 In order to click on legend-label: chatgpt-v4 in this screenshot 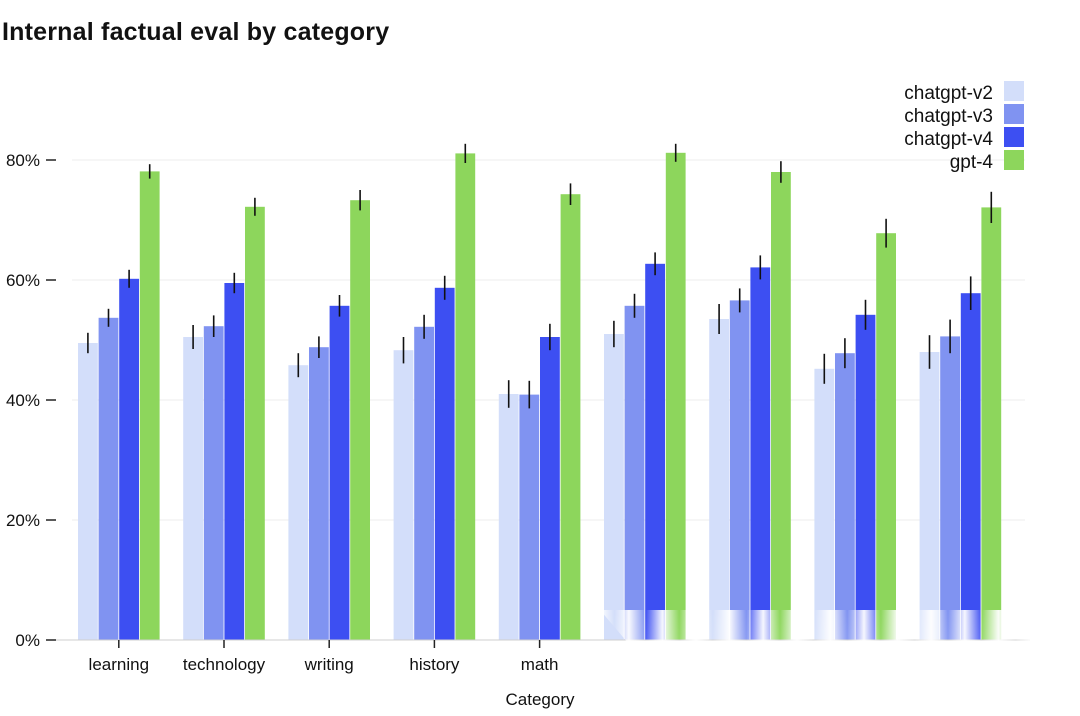, I will do `click(948, 139)`.